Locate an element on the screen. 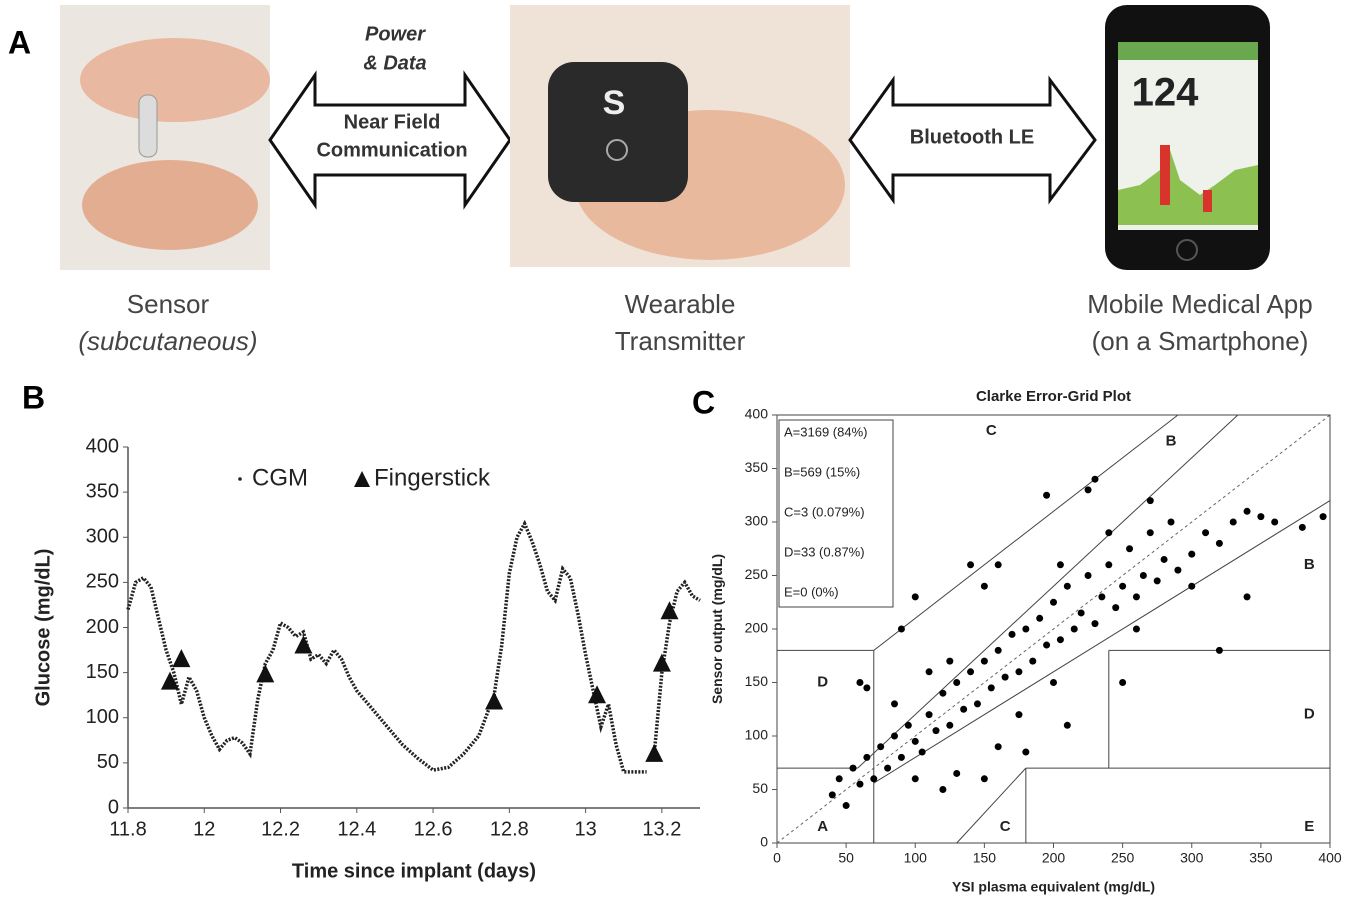 The height and width of the screenshot is (902, 1347). ble-arrow is located at coordinates (972, 140).